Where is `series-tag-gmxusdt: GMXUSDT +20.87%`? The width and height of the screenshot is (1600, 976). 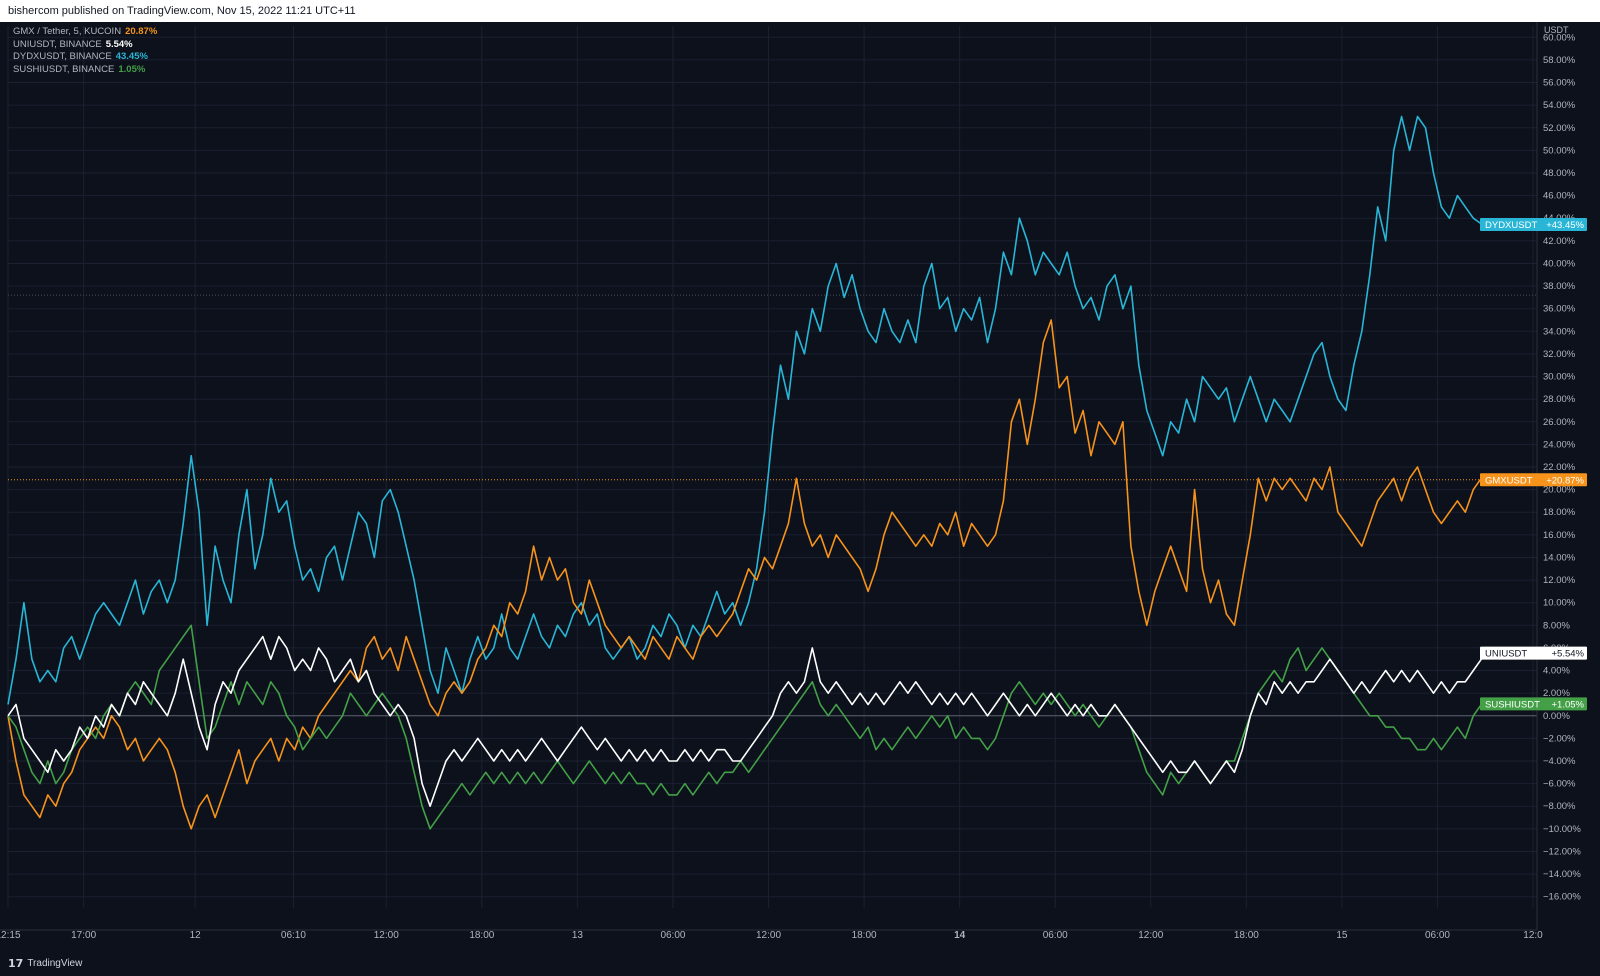
series-tag-gmxusdt: GMXUSDT +20.87% is located at coordinates (1533, 480).